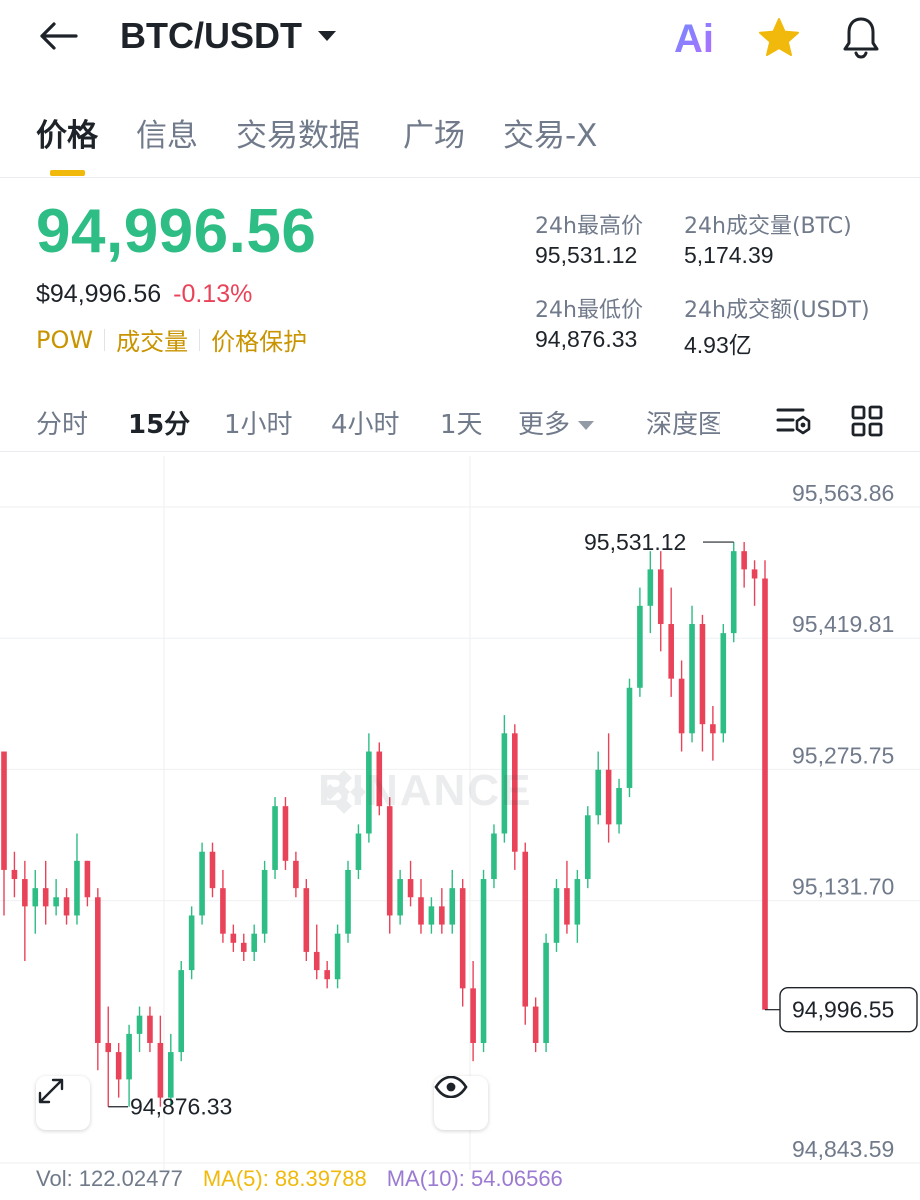 This screenshot has width=920, height=1200. I want to click on high-marker-label: 95,531.12, so click(635, 542).